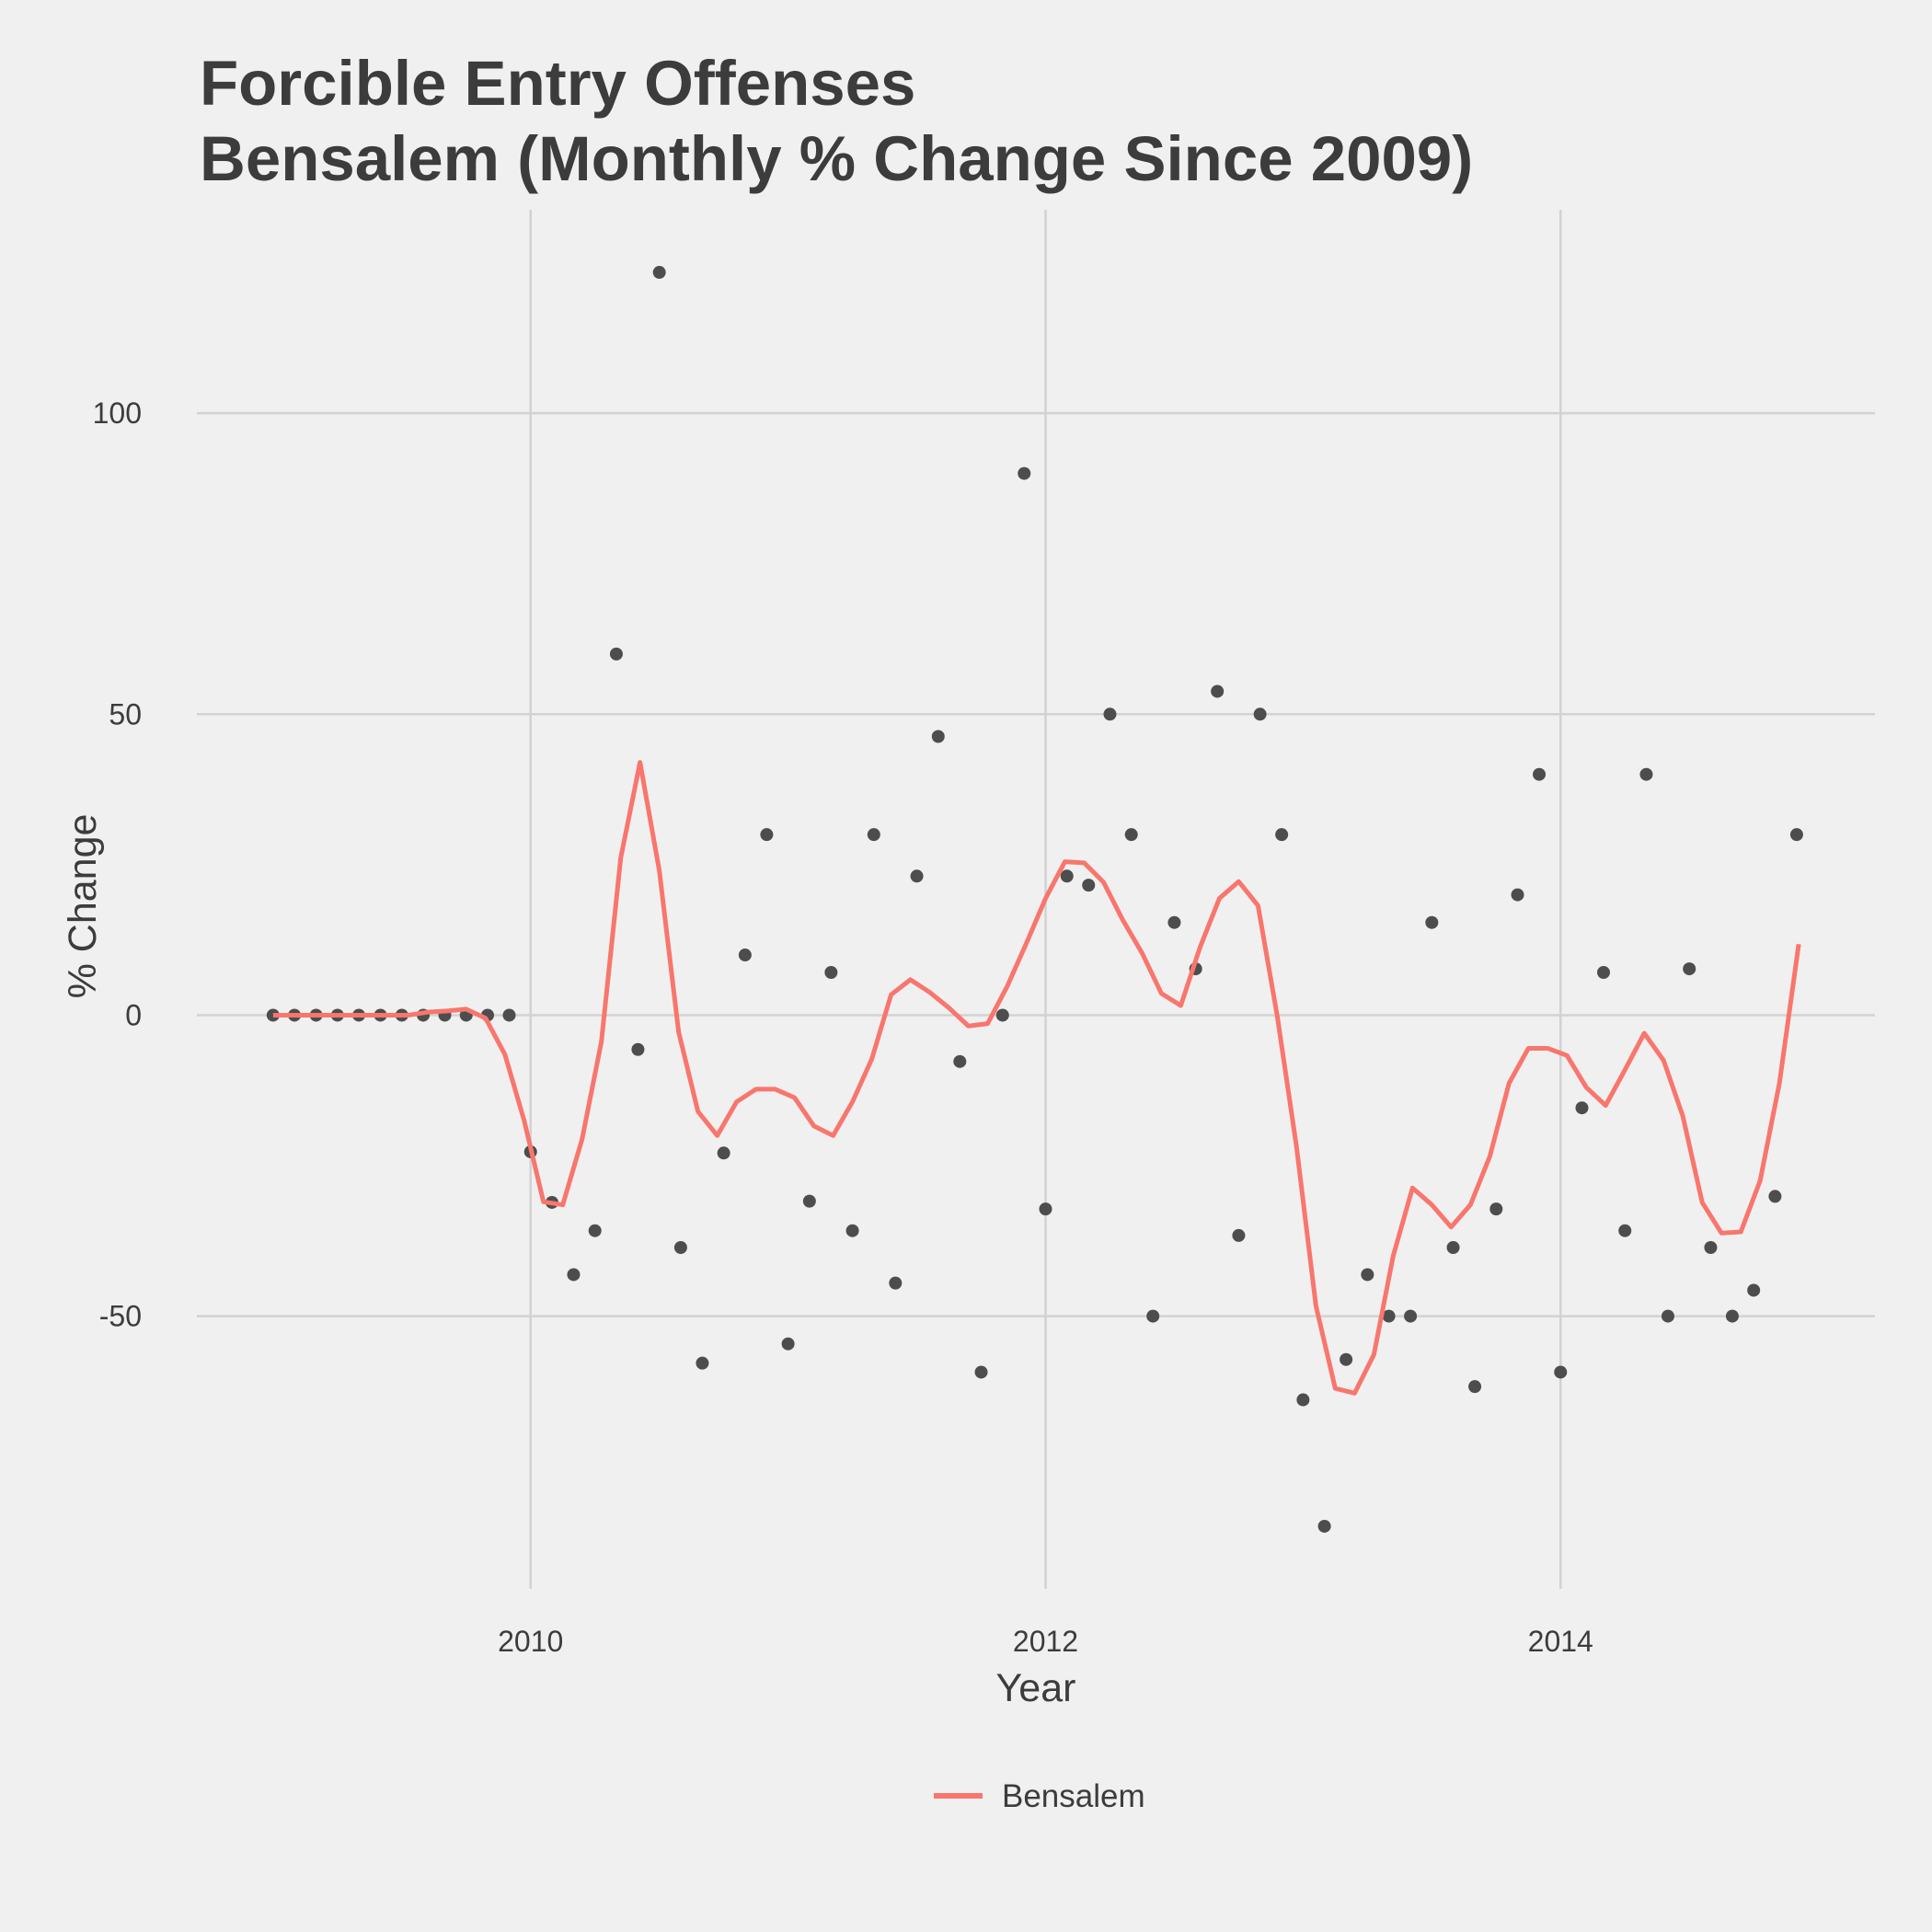  I want to click on x-tick-label: 2014, so click(1560, 1641).